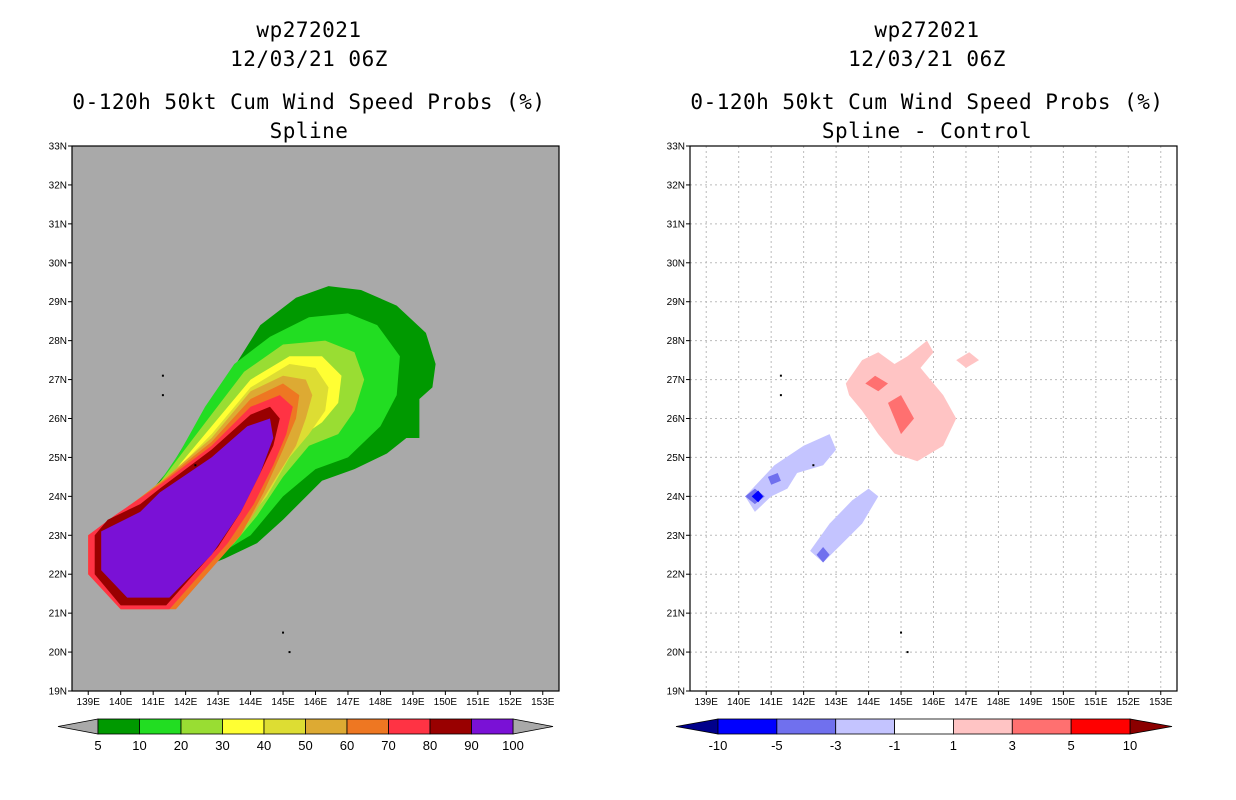  Describe the element at coordinates (413, 702) in the screenshot. I see `x-tick-label: 149E` at that location.